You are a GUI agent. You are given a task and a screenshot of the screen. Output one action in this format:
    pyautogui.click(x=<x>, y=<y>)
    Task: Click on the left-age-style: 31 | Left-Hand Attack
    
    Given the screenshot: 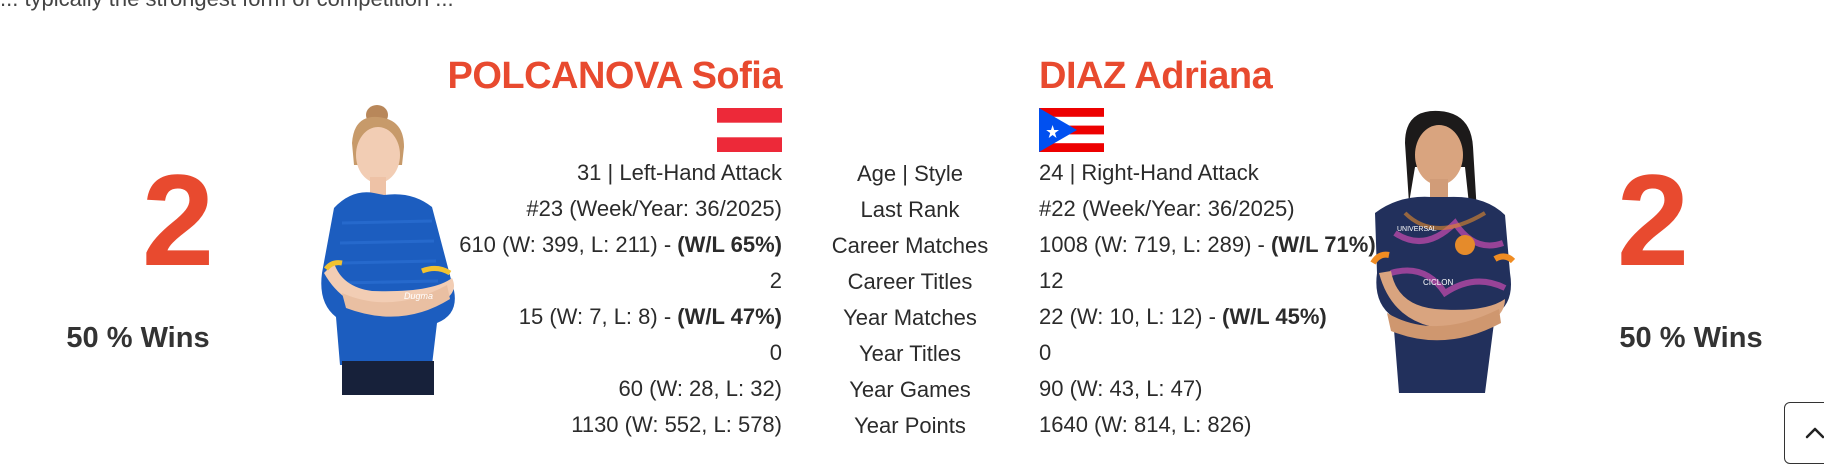 What is the action you would take?
    pyautogui.click(x=679, y=172)
    